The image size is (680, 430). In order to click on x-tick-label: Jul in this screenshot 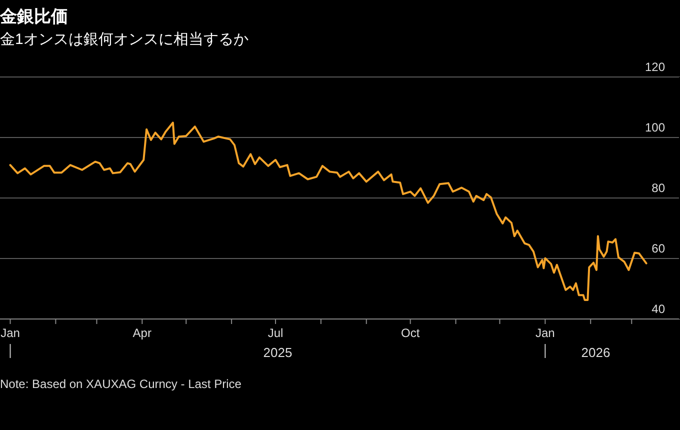, I will do `click(276, 333)`.